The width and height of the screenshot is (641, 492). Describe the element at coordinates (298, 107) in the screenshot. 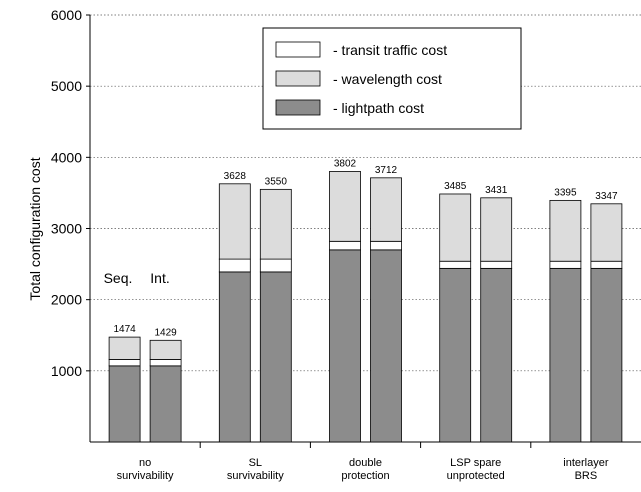

I see `legend-swatch-lightpath` at that location.